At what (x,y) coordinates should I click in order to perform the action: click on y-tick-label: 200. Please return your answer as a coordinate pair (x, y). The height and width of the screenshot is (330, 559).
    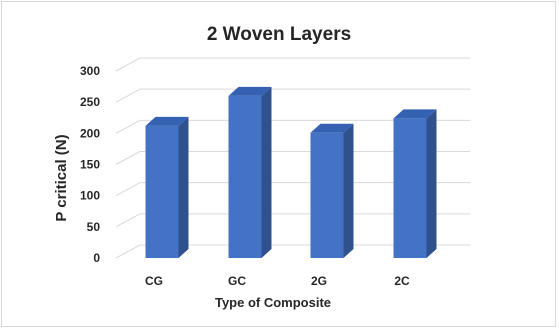
    Looking at the image, I should click on (90, 133).